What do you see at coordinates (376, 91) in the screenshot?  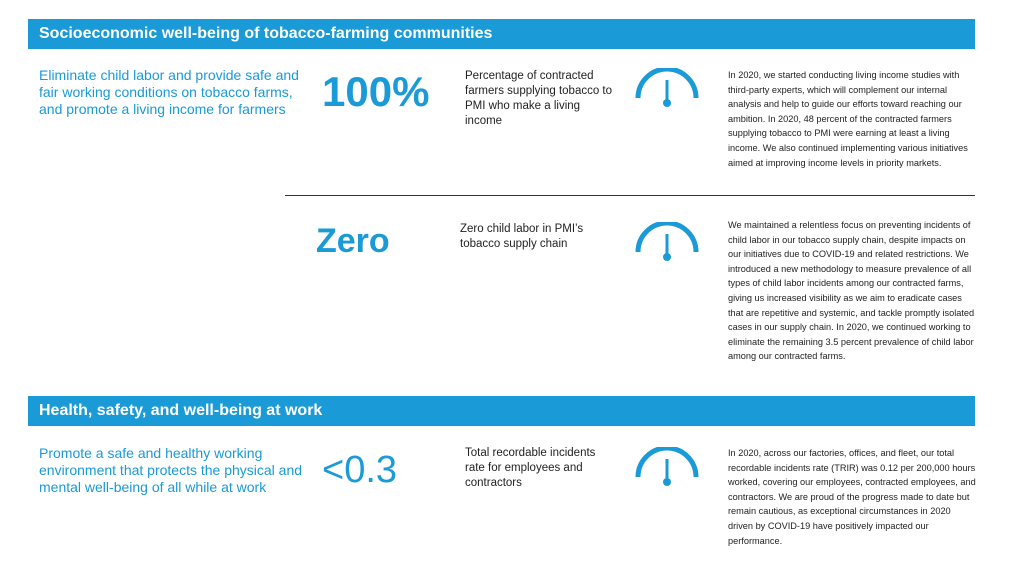 I see `metric-value: 100%` at bounding box center [376, 91].